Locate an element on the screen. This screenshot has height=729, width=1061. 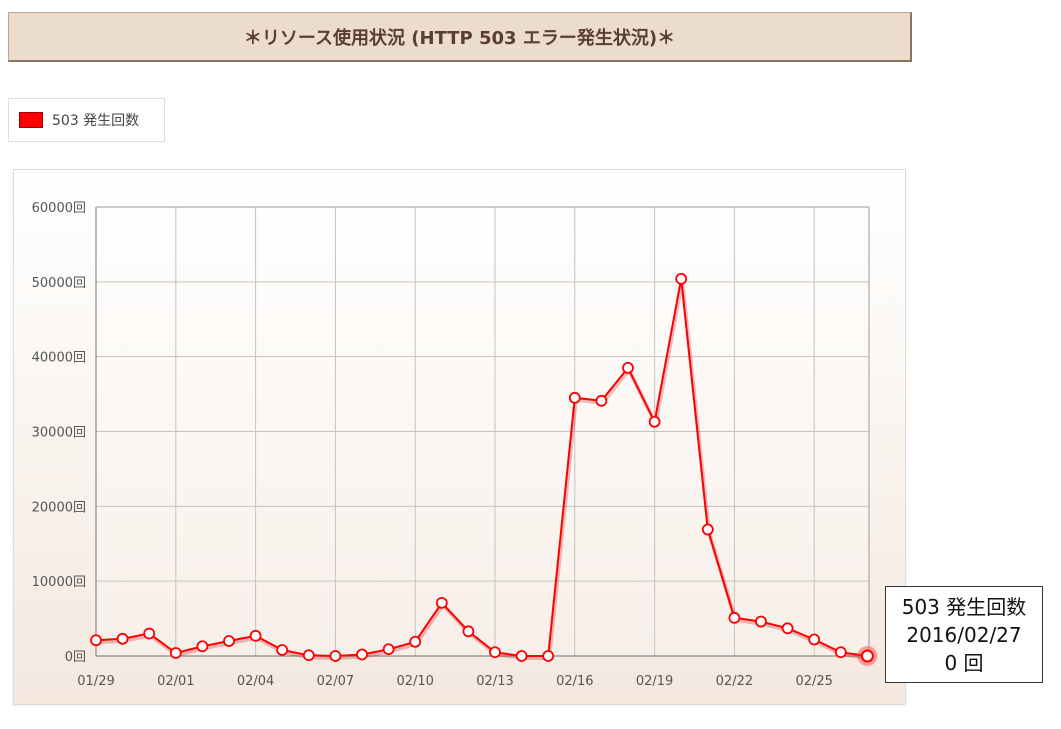
y-tick-label: 20000回 is located at coordinates (59, 507).